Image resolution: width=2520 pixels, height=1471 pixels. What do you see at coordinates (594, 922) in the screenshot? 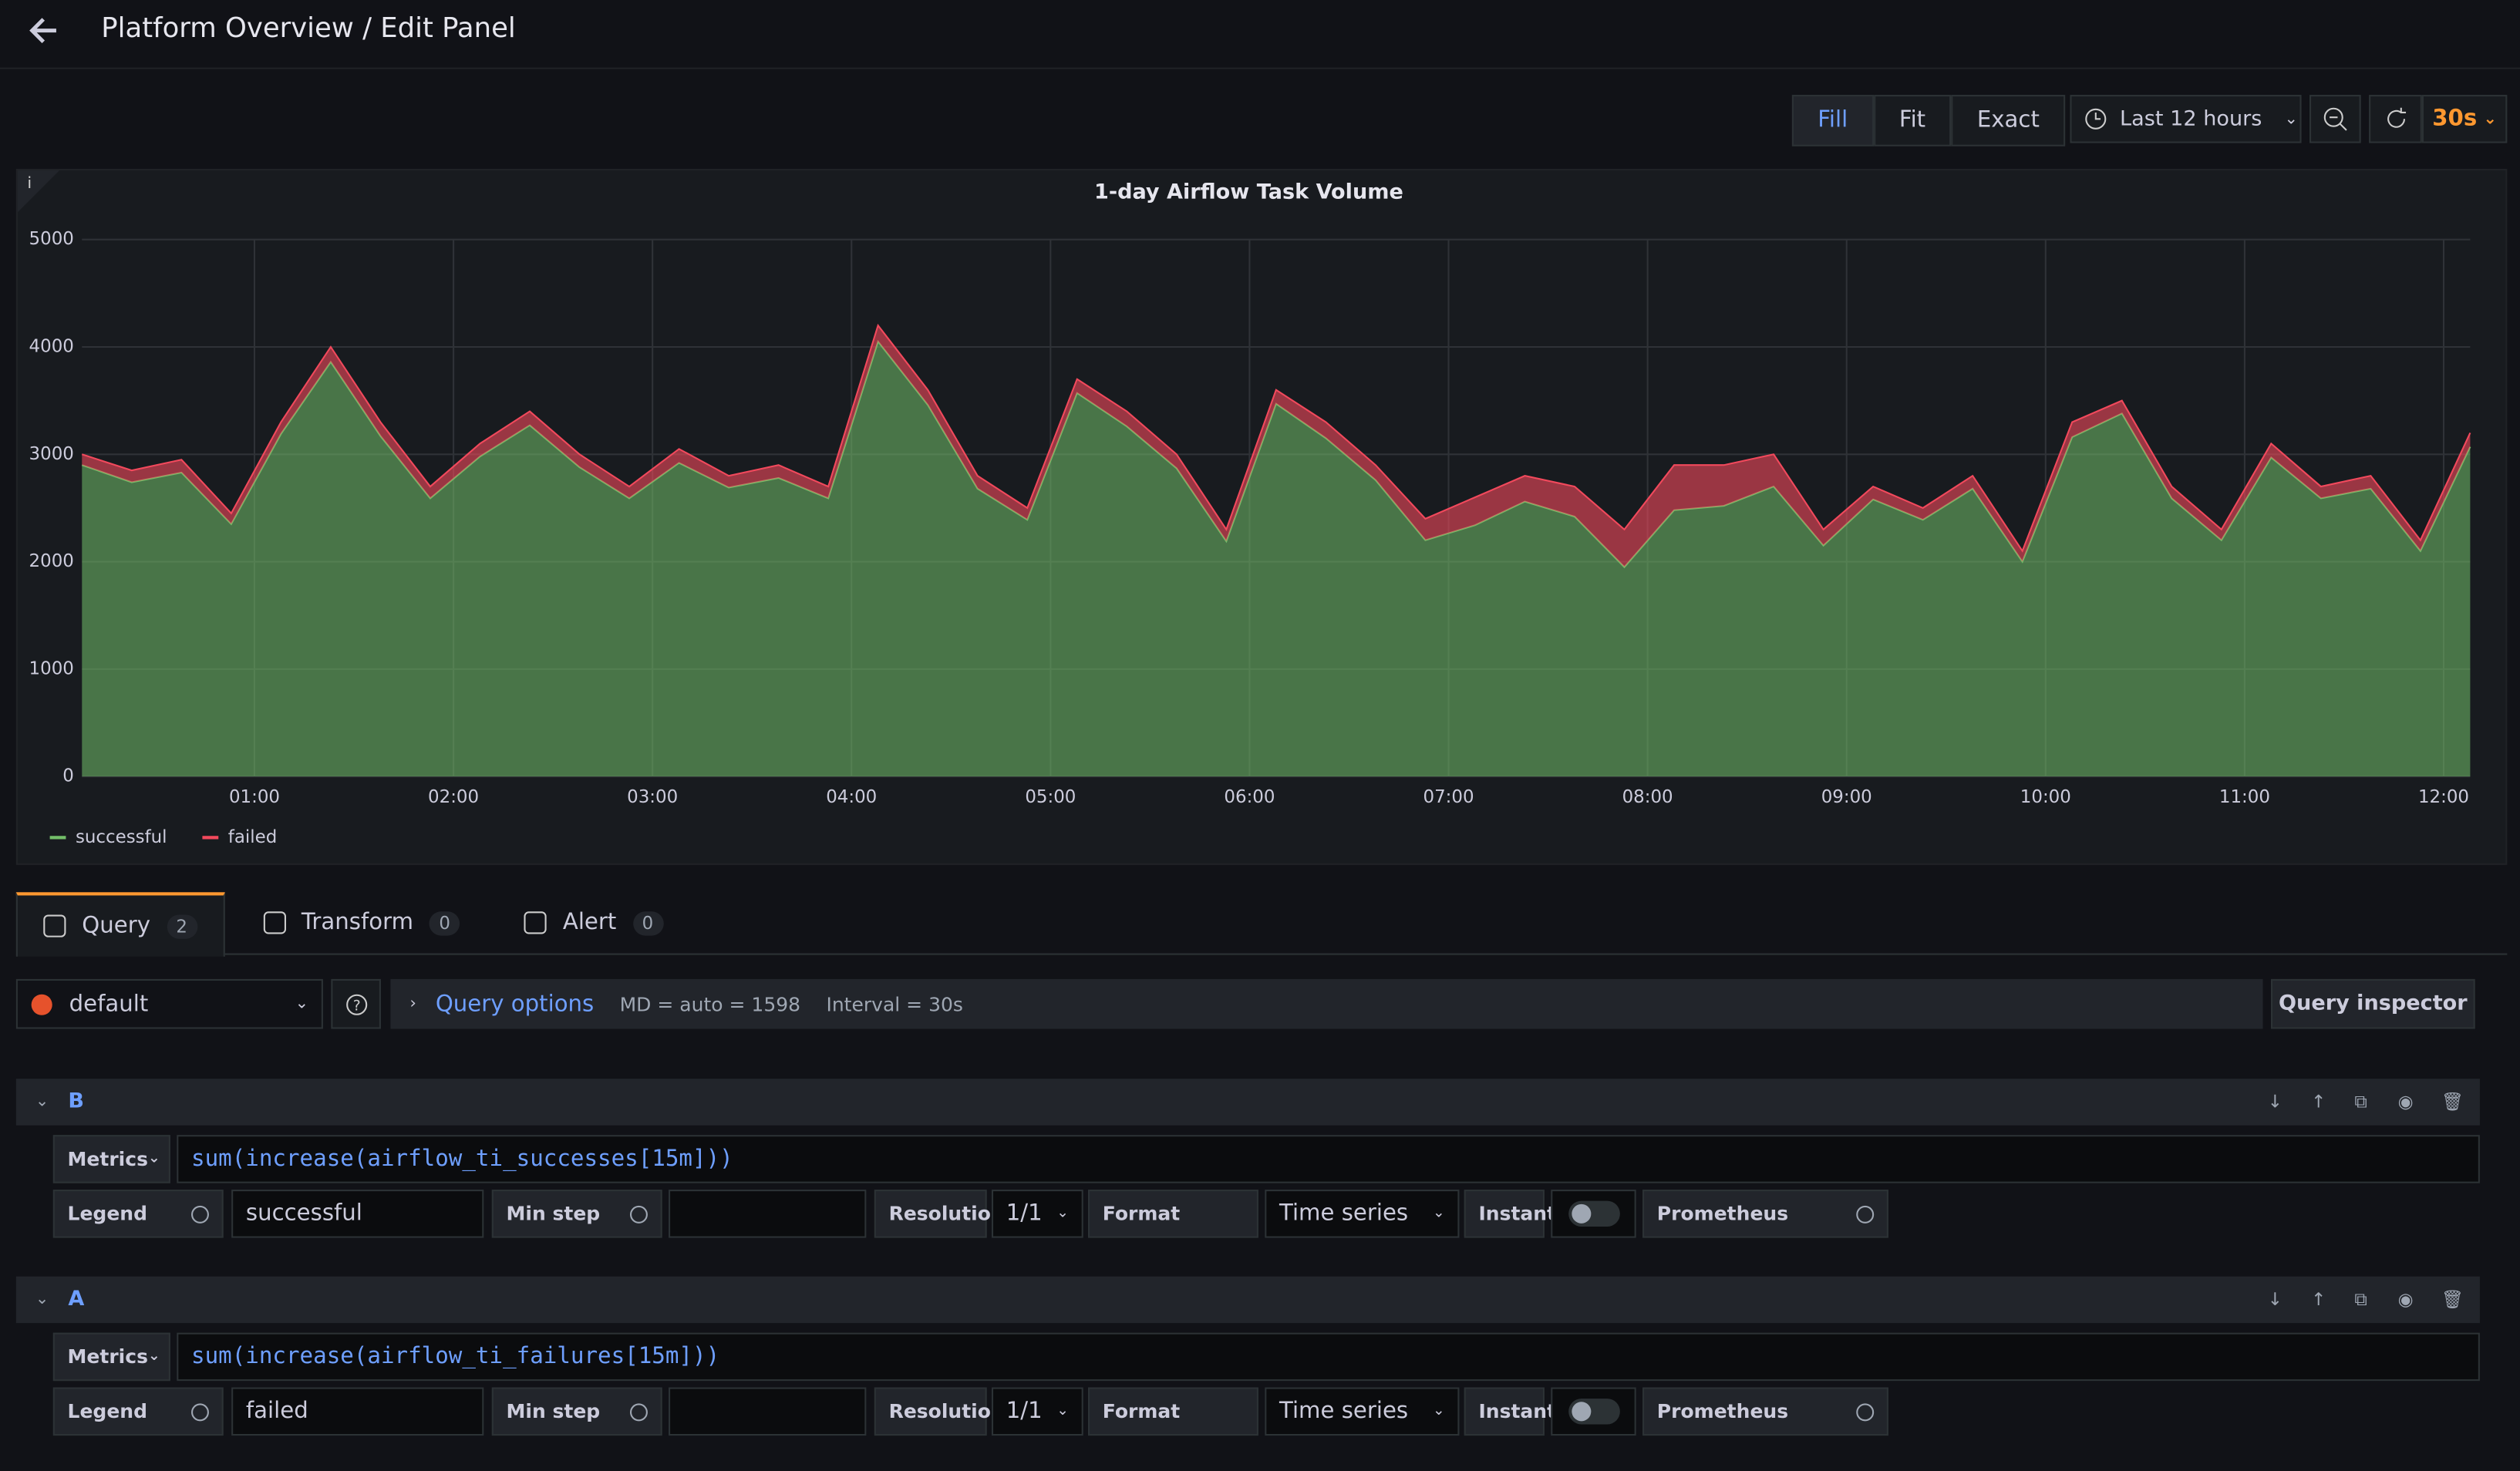
I see `tab: Alert0` at bounding box center [594, 922].